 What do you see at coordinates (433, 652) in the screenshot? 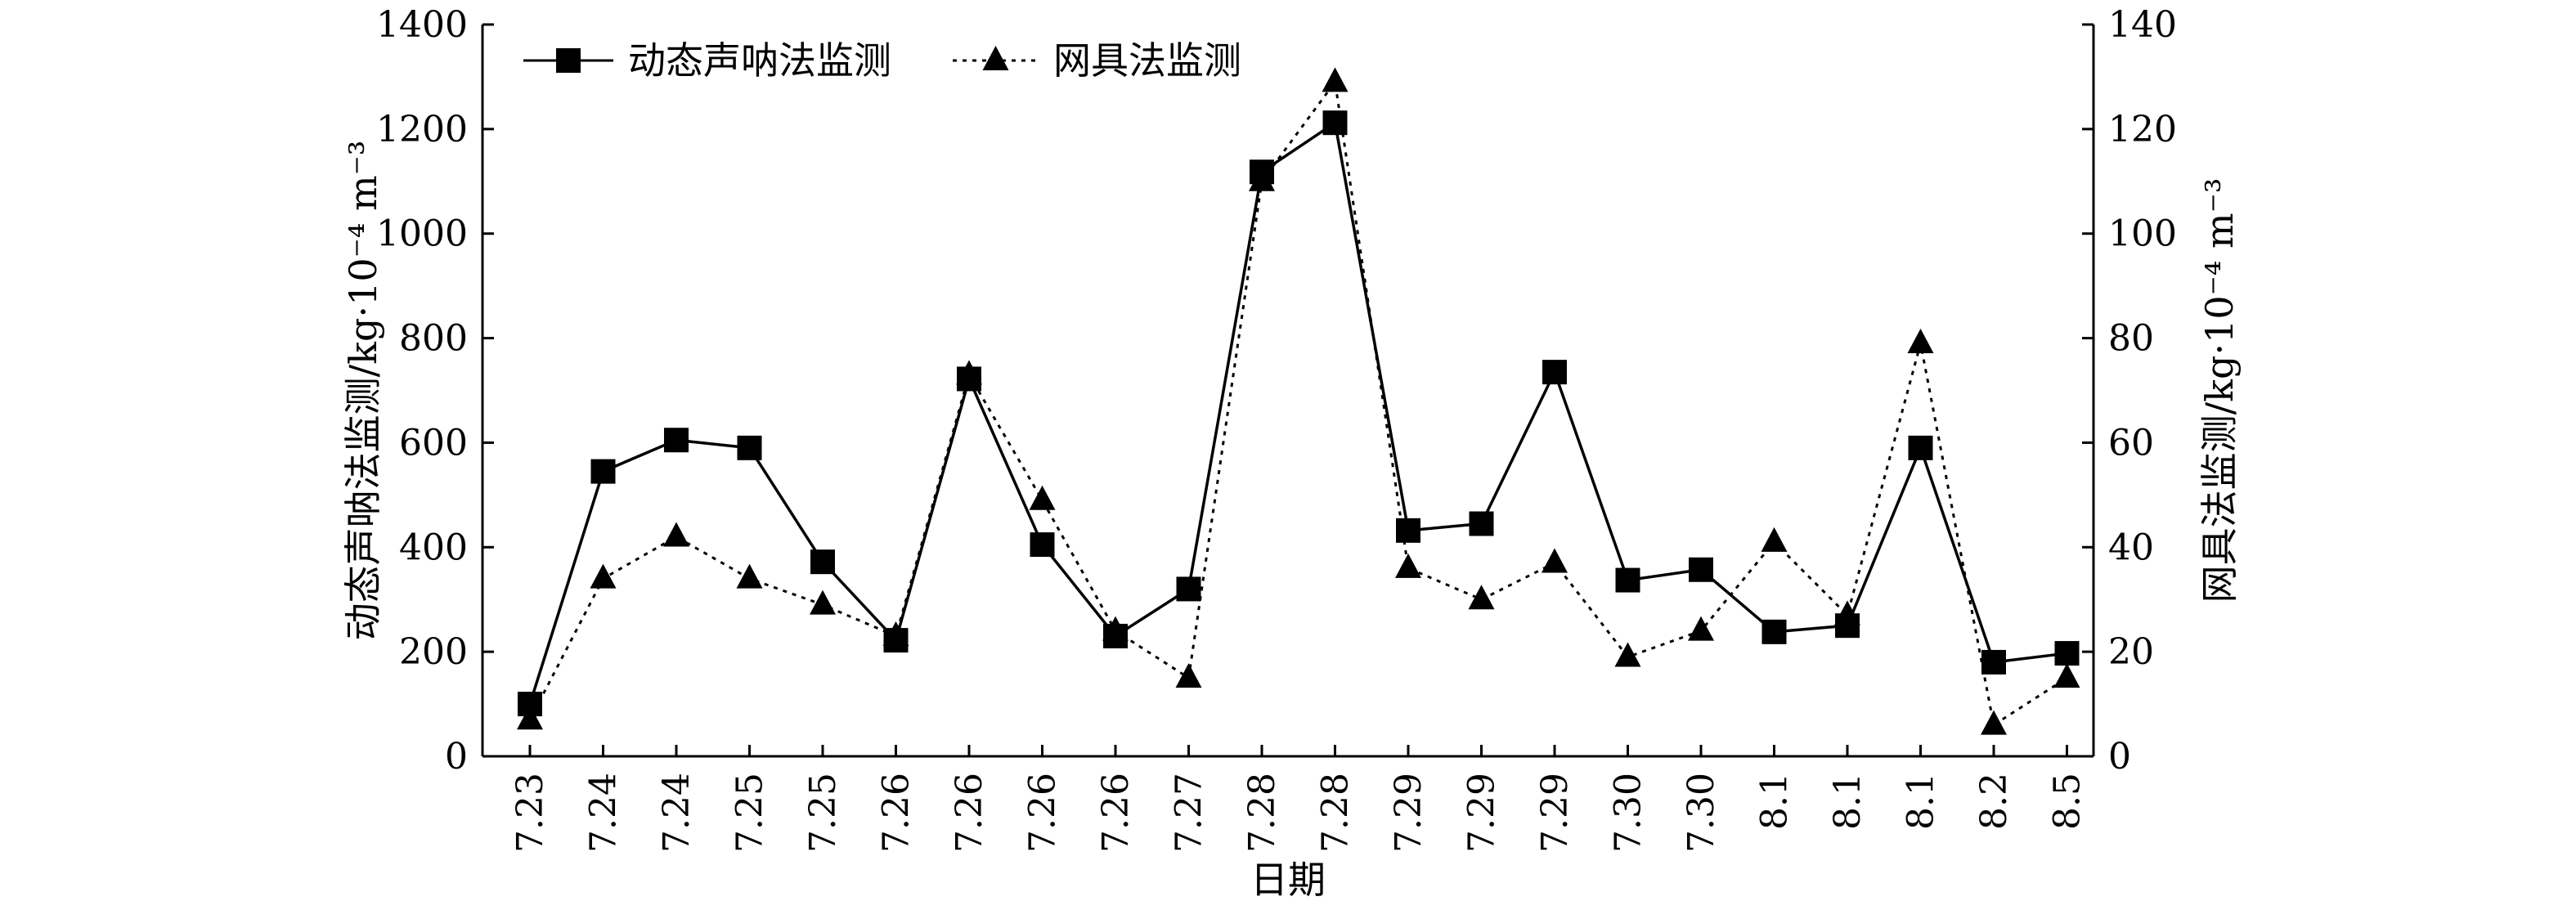
I see `left-y-tick-label: 200` at bounding box center [433, 652].